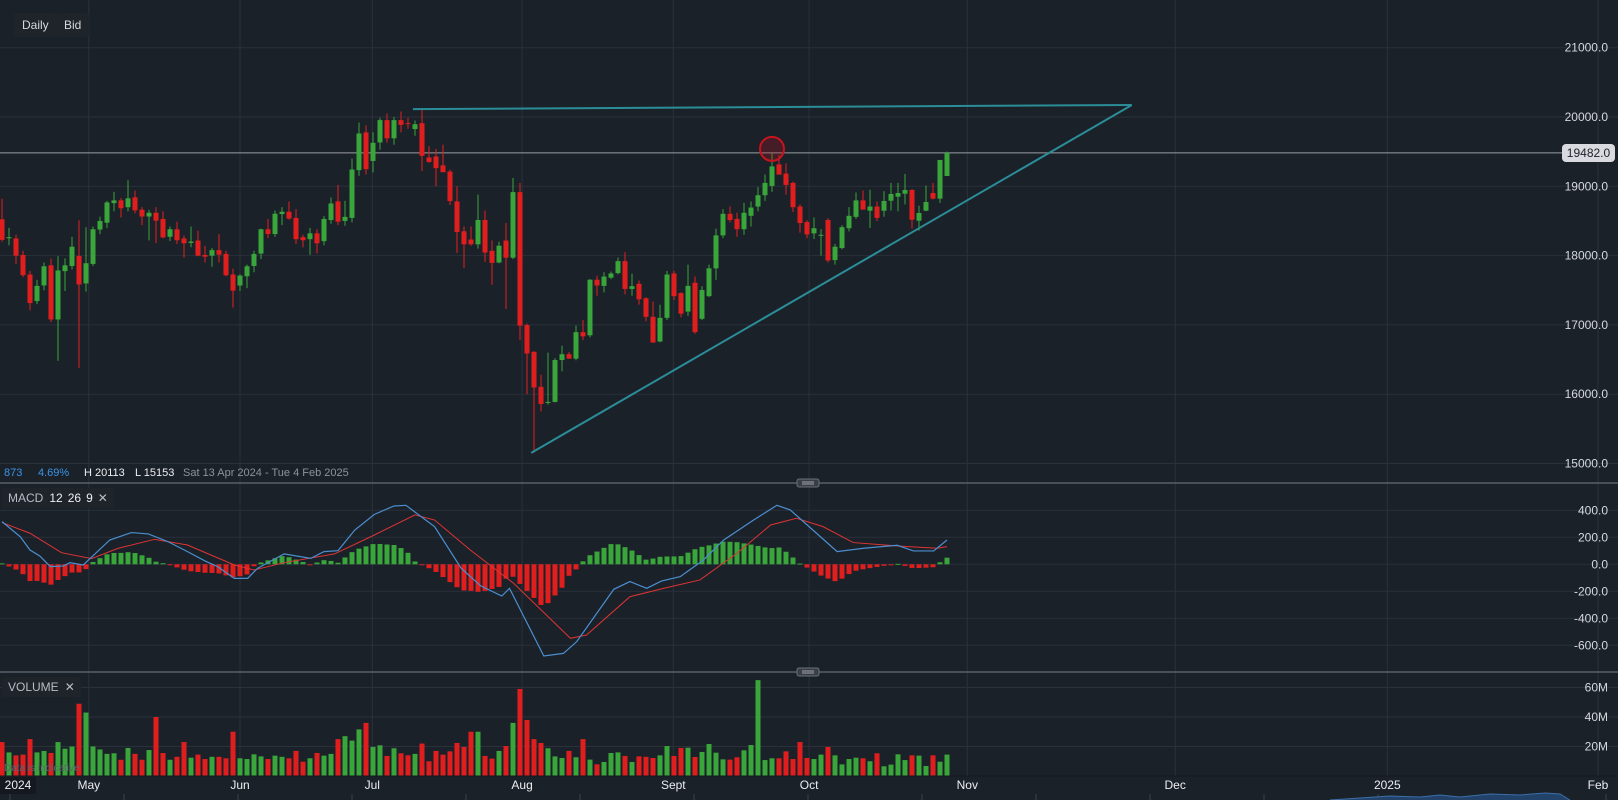 This screenshot has height=800, width=1618. Describe the element at coordinates (33, 687) in the screenshot. I see `volume-label: VOLUME` at that location.